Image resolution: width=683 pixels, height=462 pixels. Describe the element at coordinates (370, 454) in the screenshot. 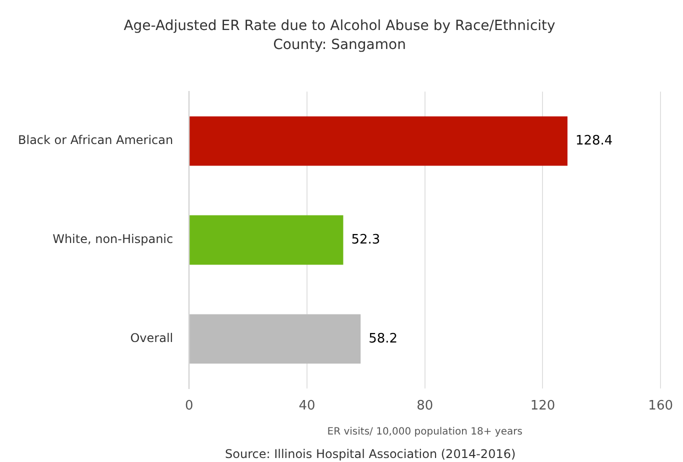

I see `source-note: Source: Illinois Hospital Association (2014-2016)` at that location.